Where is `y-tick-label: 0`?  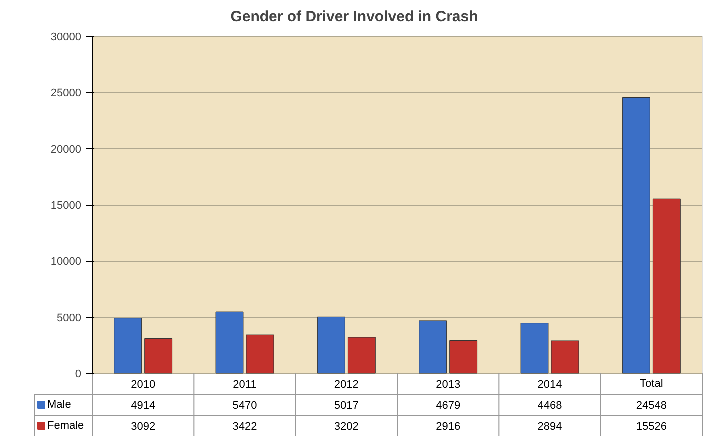
y-tick-label: 0 is located at coordinates (78, 374).